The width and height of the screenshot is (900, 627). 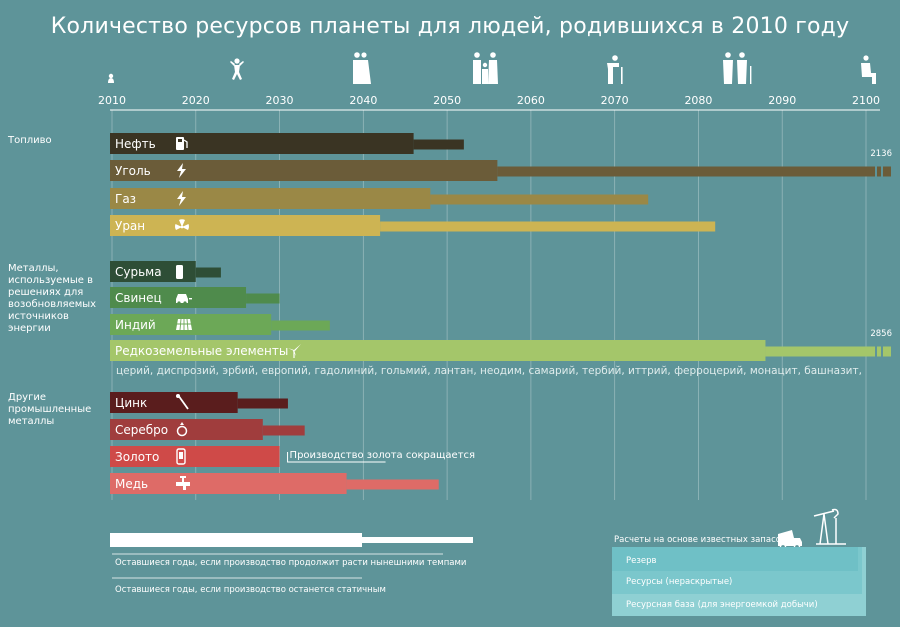 What do you see at coordinates (181, 456) in the screenshot?
I see `phone-icon` at bounding box center [181, 456].